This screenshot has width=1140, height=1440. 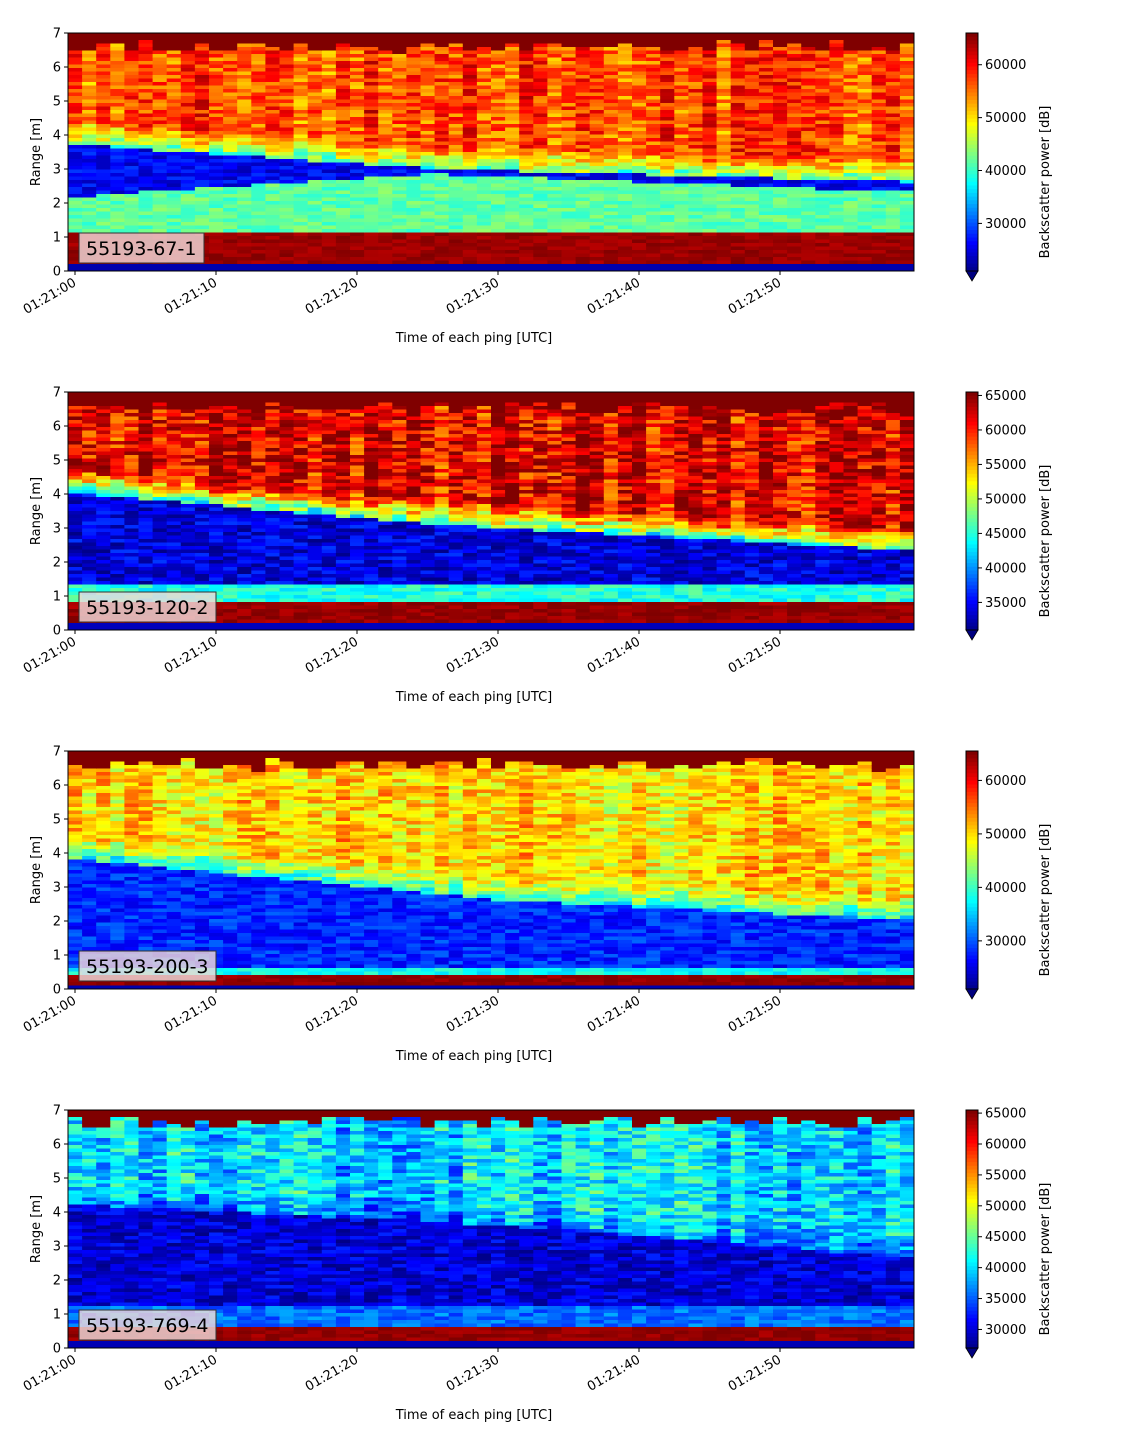 What do you see at coordinates (972, 80) in the screenshot?
I see `colorbar-segment` at bounding box center [972, 80].